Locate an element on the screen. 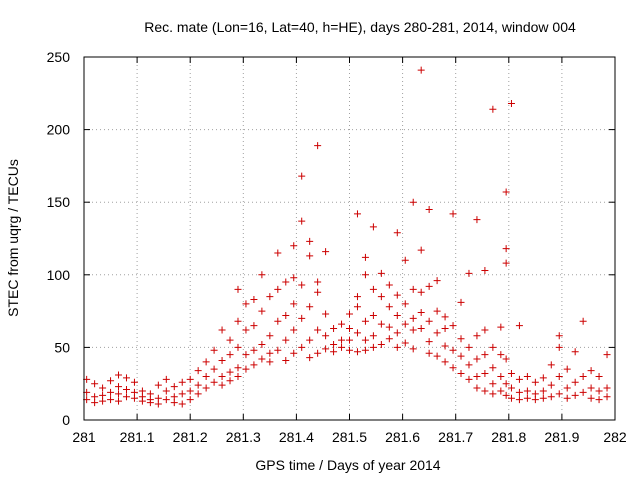 The height and width of the screenshot is (480, 640). x-tick-label: 281.1 is located at coordinates (137, 437).